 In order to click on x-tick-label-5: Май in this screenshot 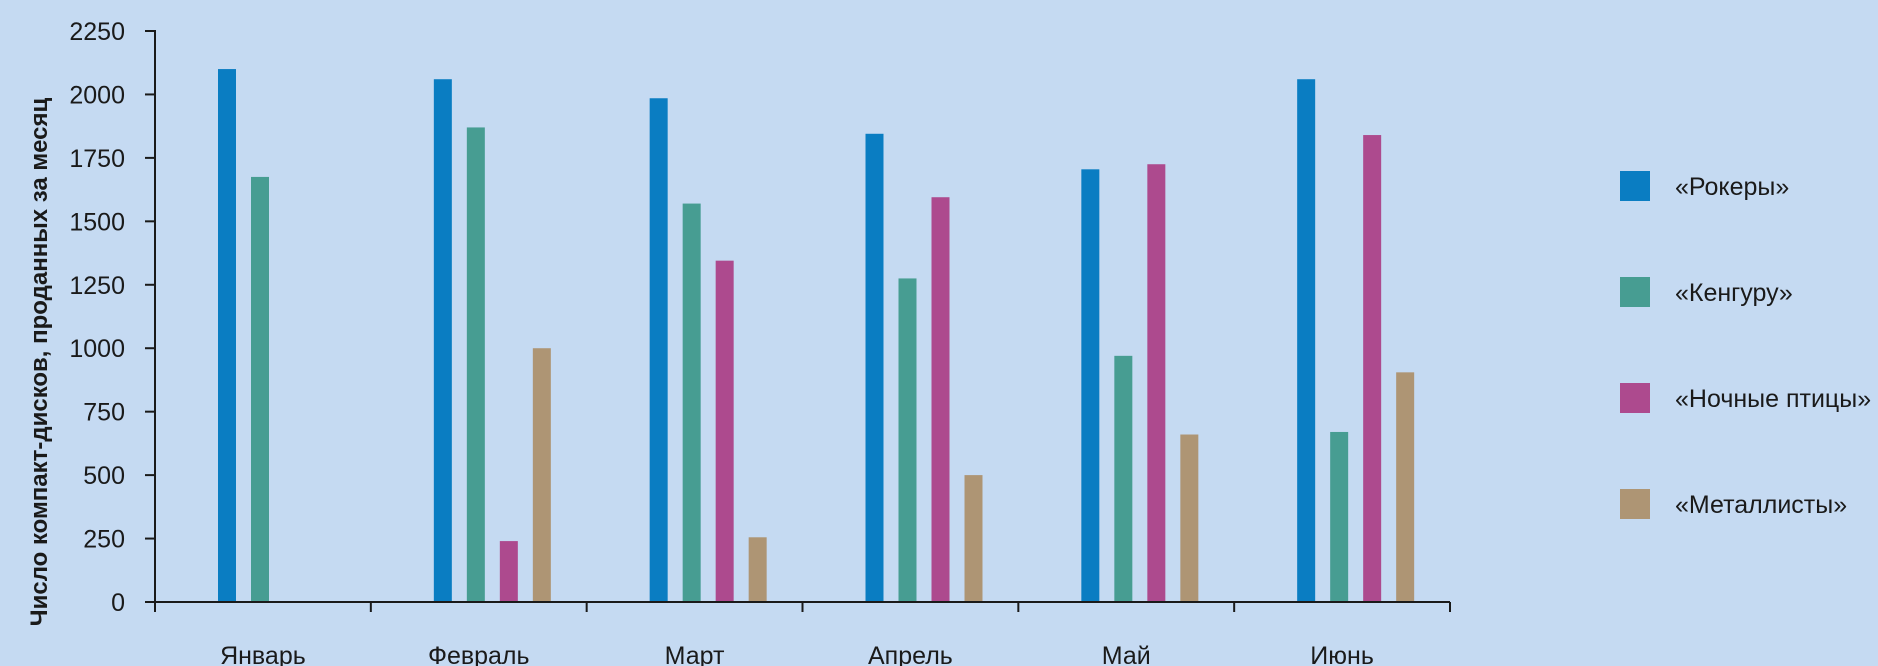, I will do `click(1126, 654)`.